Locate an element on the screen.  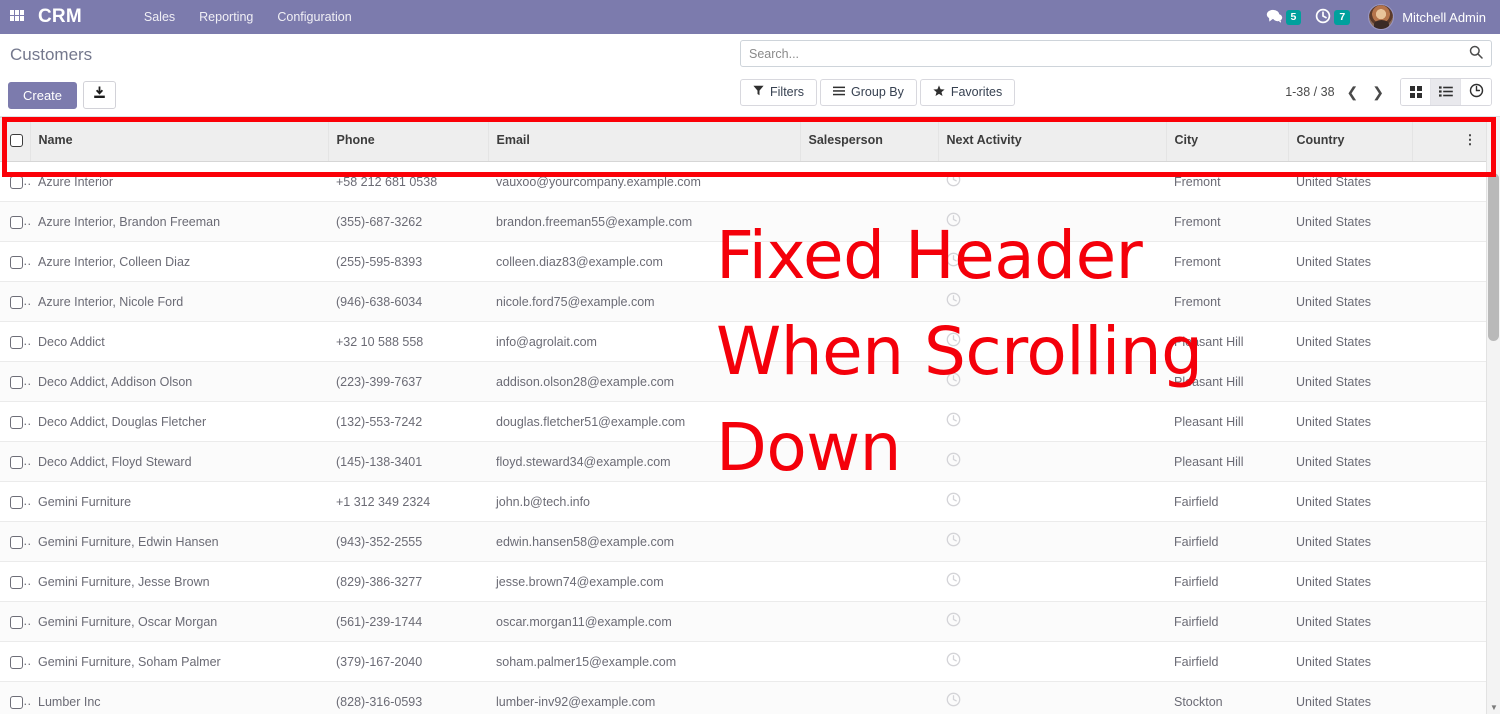
search-icon is located at coordinates (1476, 53).